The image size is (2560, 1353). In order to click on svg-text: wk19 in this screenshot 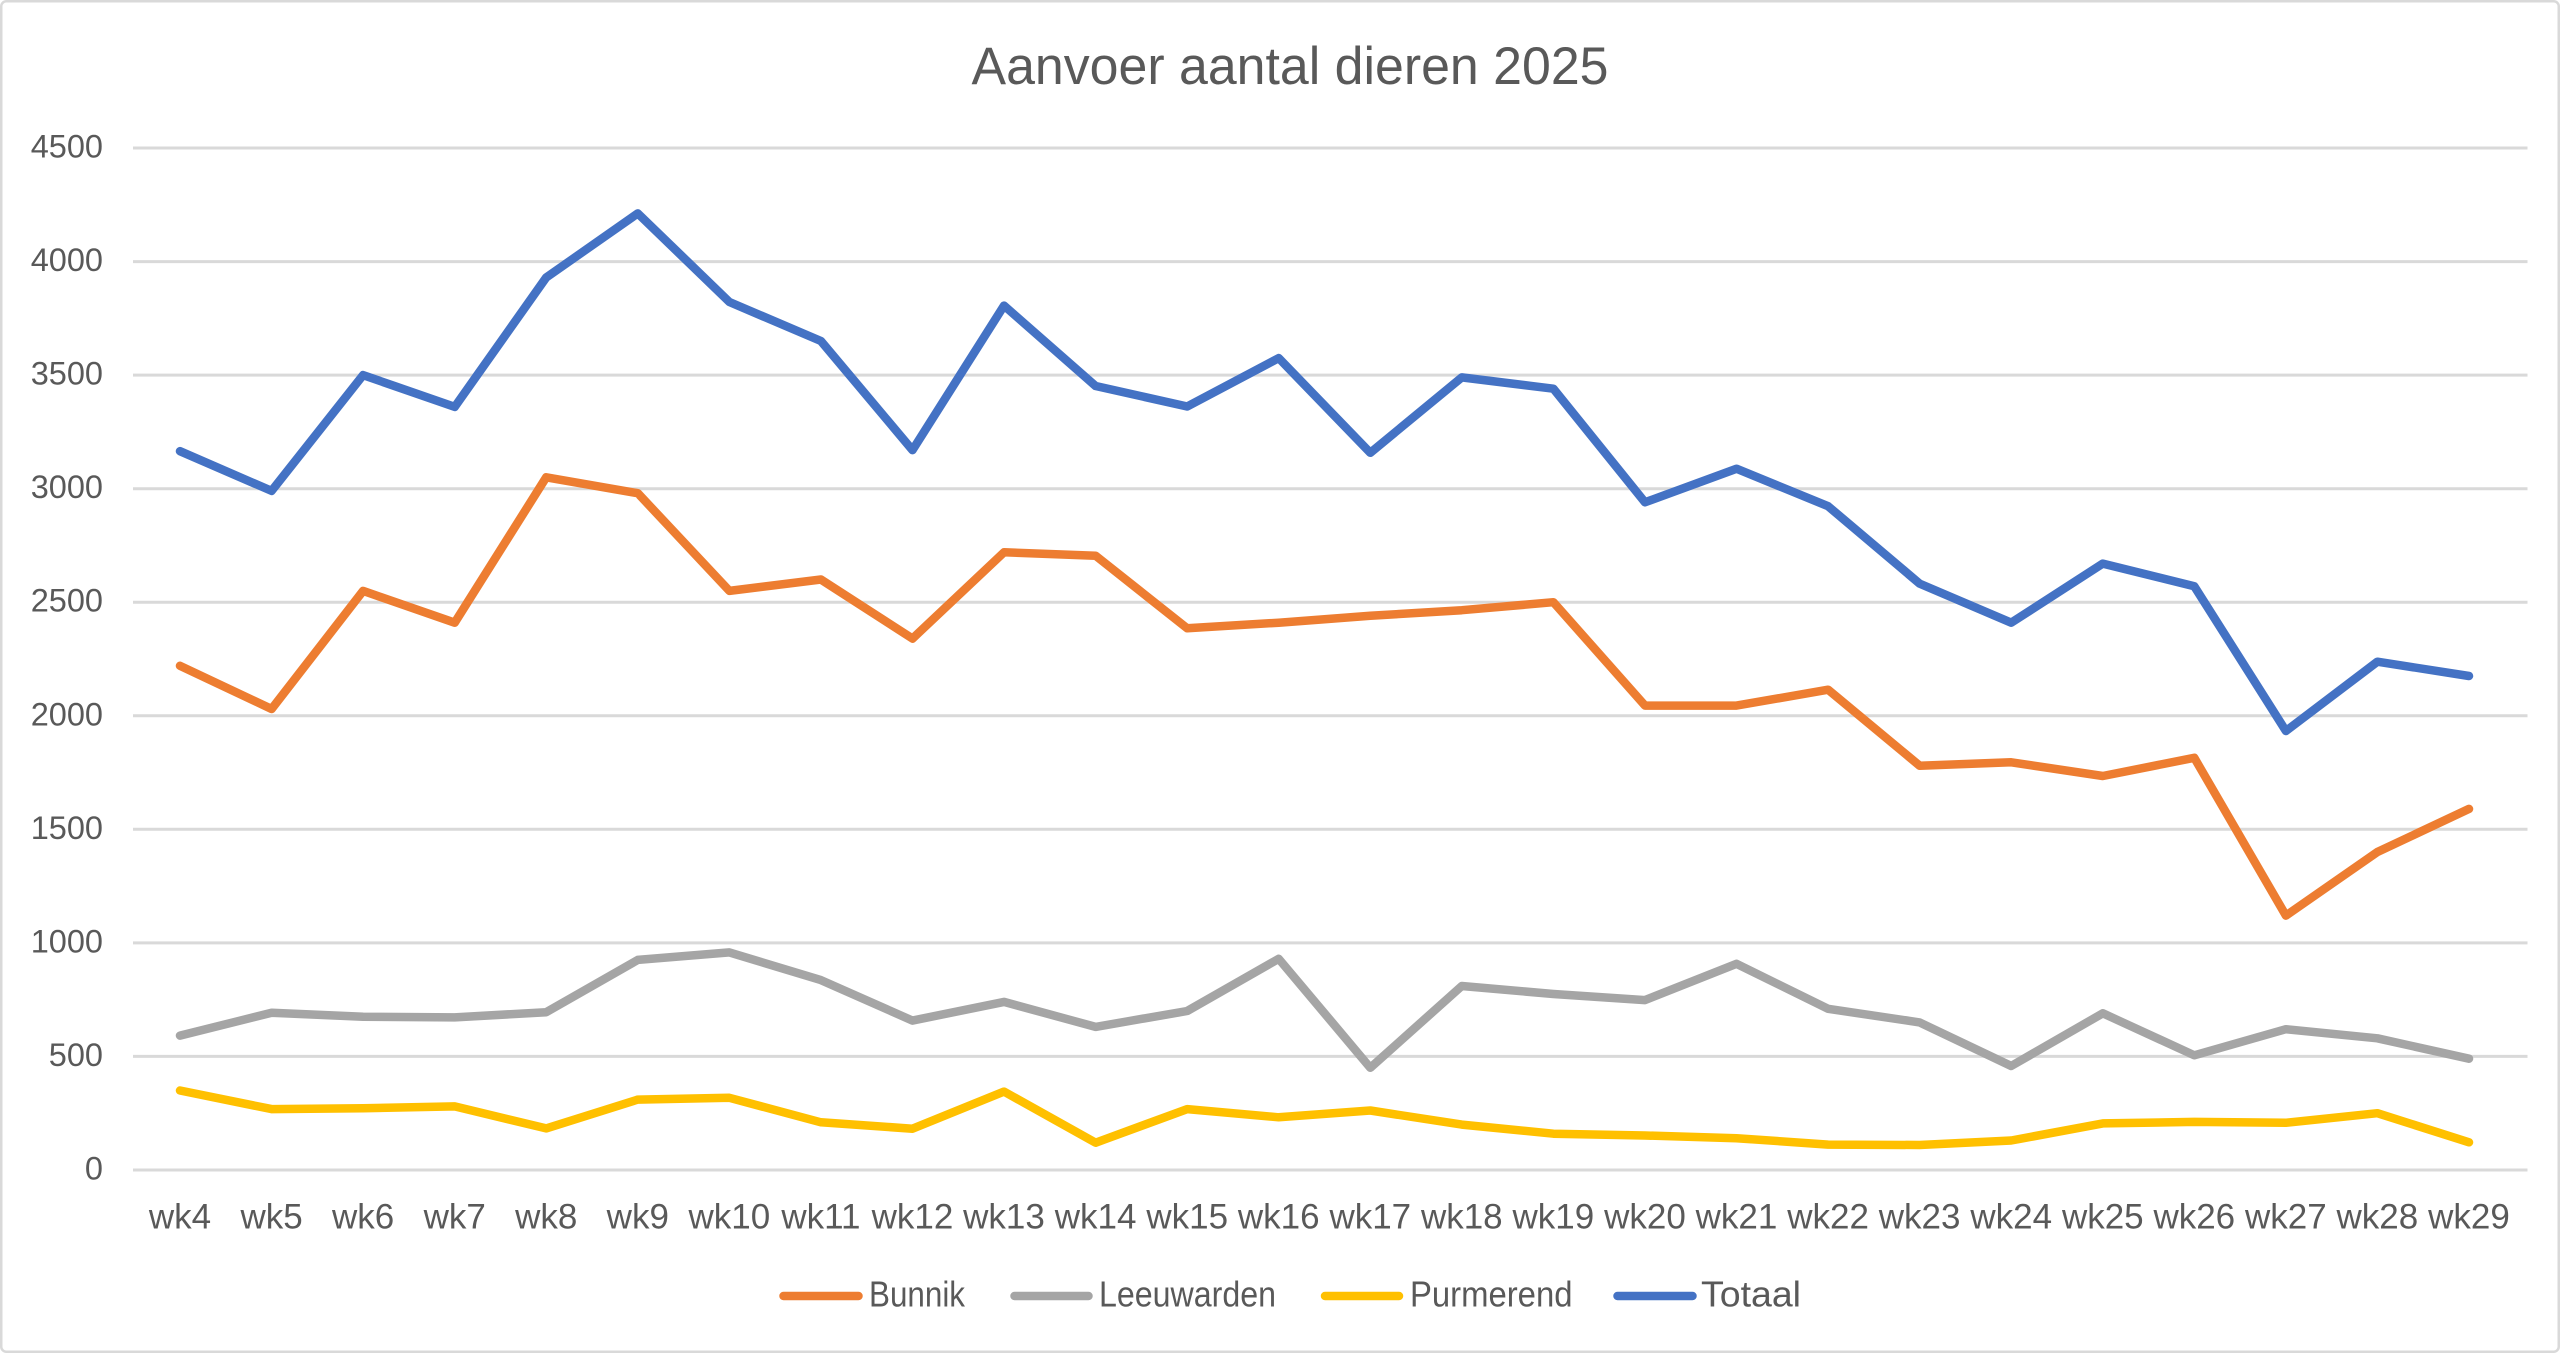, I will do `click(1553, 1217)`.